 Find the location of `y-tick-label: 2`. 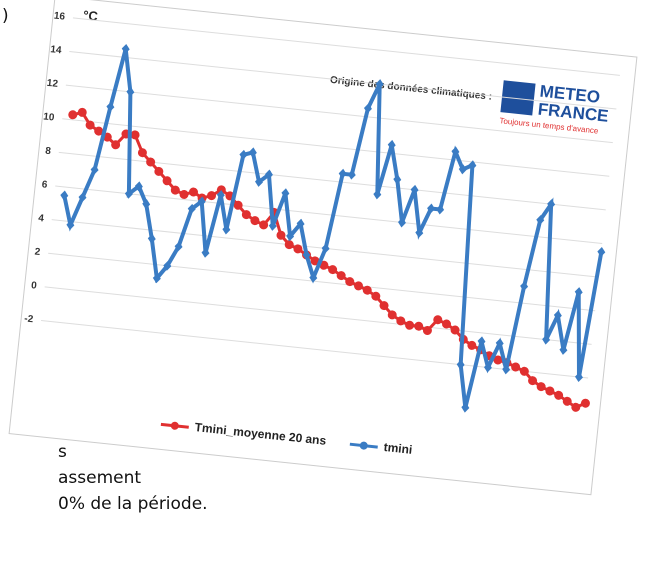

y-tick-label: 2 is located at coordinates (37, 253).